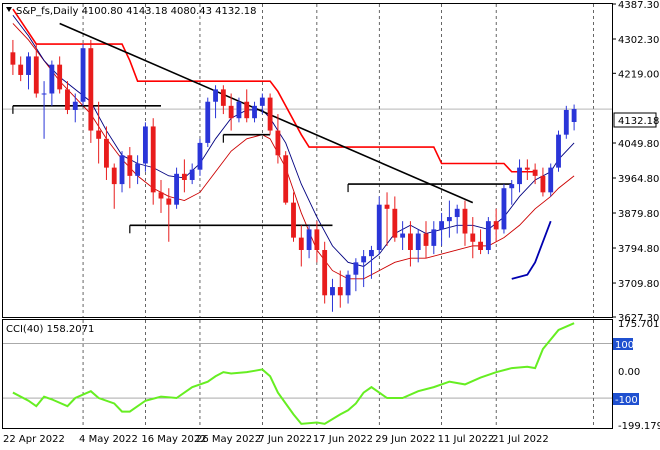  Describe the element at coordinates (405, 439) in the screenshot. I see `time-label: 29 Jun 2022` at that location.